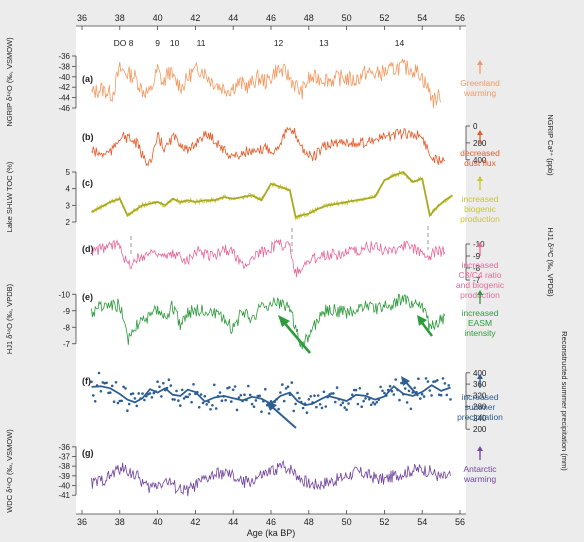  I want to click on bottom-tick-label: 56, so click(460, 522).